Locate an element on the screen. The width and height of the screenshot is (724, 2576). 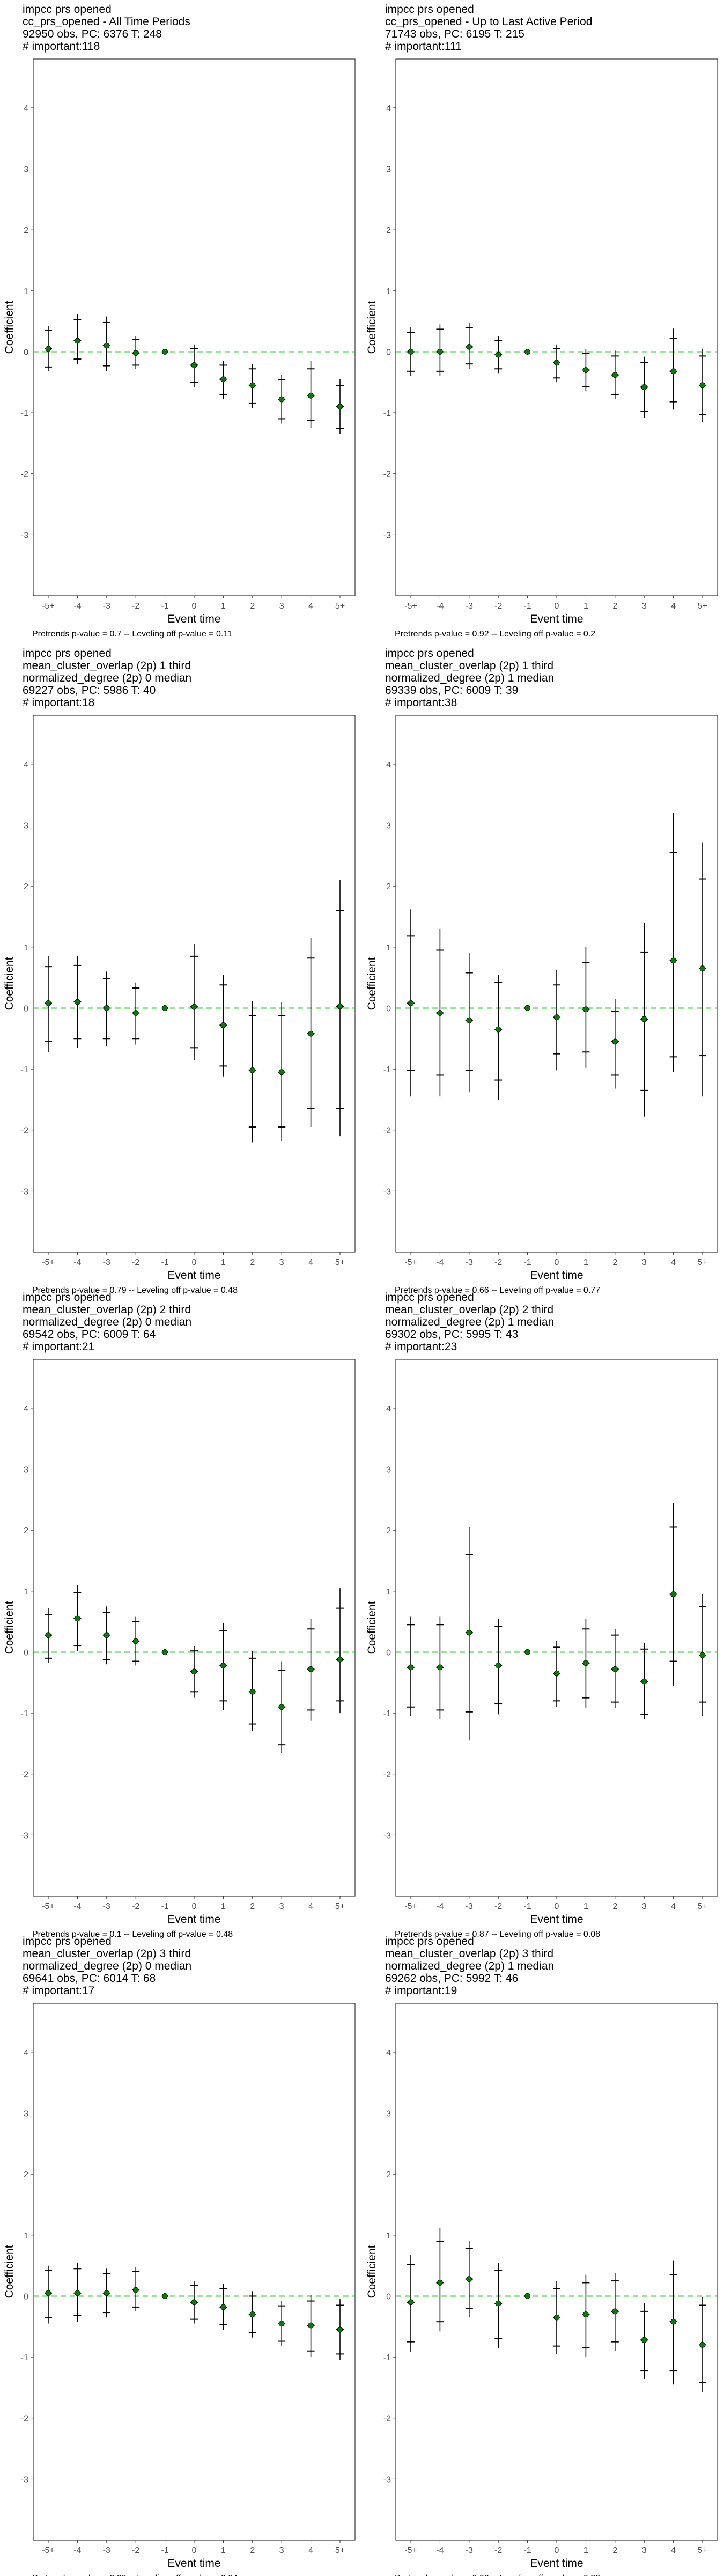
x-tick-label: 1 is located at coordinates (223, 1262).